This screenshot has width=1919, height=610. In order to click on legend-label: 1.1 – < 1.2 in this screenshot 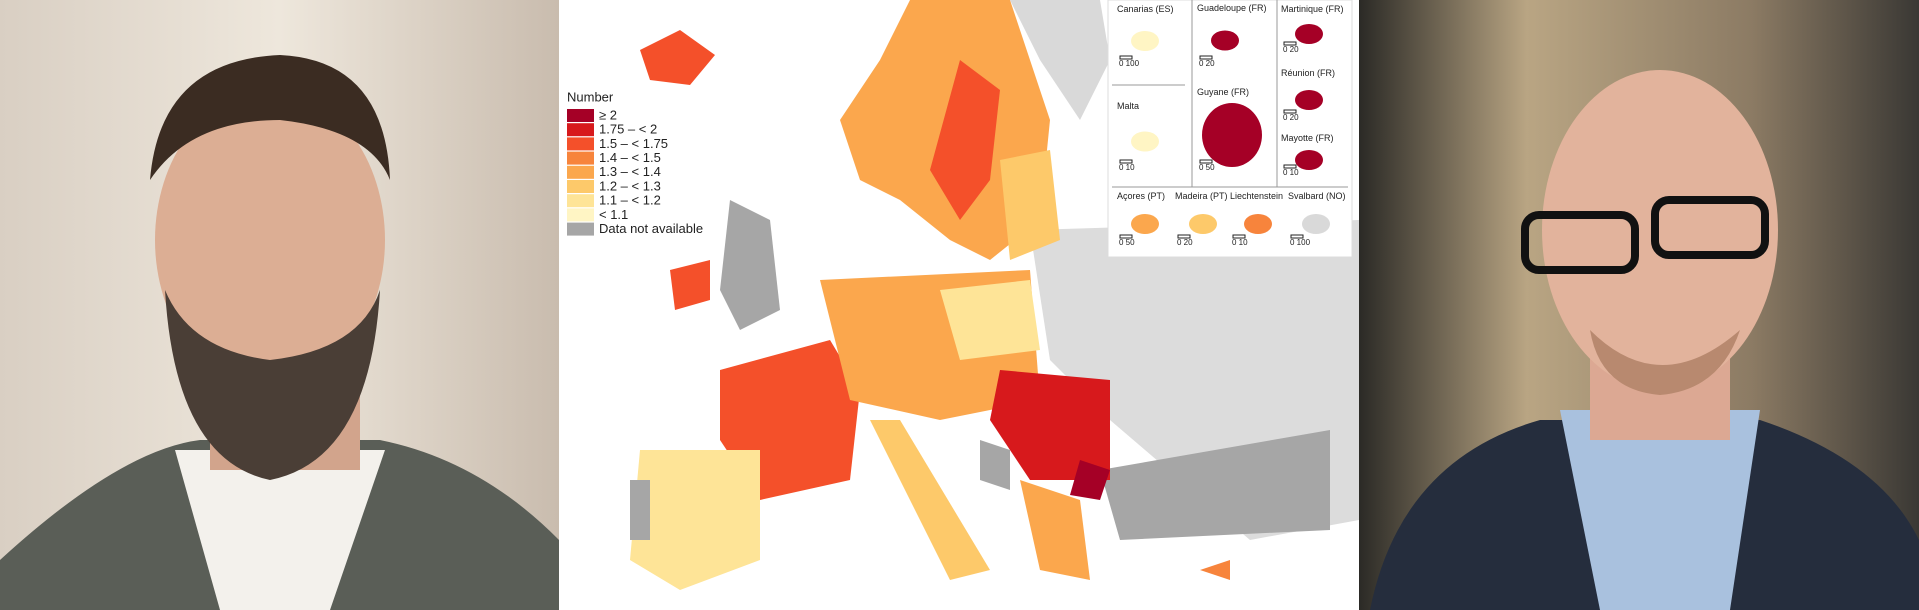, I will do `click(630, 200)`.